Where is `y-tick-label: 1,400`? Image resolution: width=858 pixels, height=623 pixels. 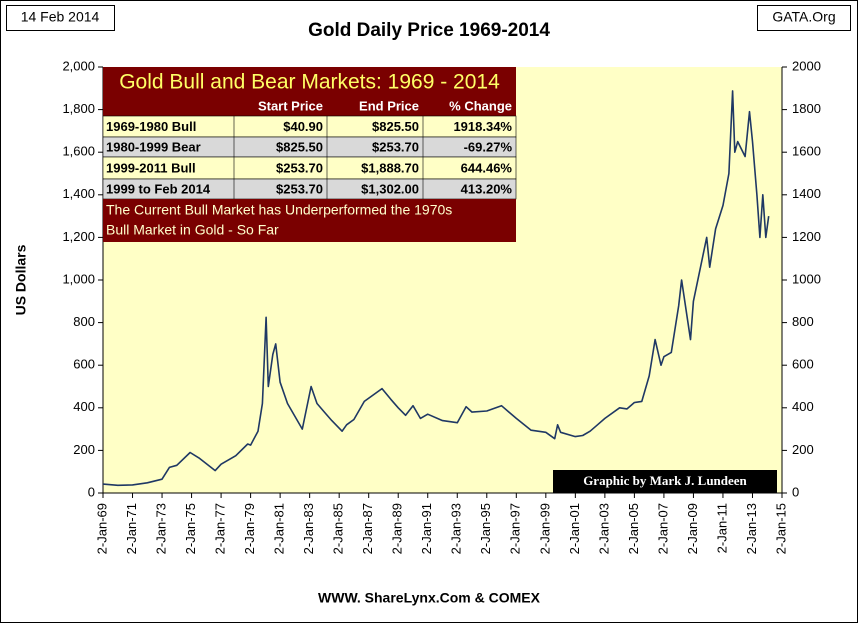 y-tick-label: 1,400 is located at coordinates (78, 193).